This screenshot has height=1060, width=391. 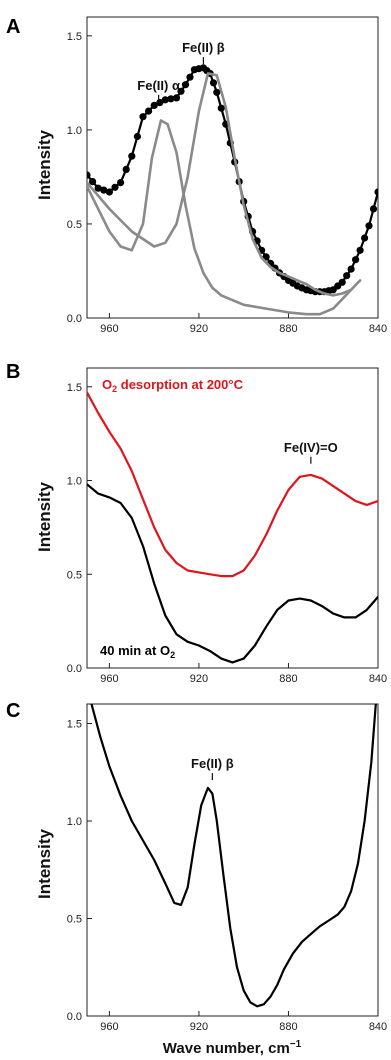 I want to click on annotation-group: Fe(II) β, so click(x=212, y=768).